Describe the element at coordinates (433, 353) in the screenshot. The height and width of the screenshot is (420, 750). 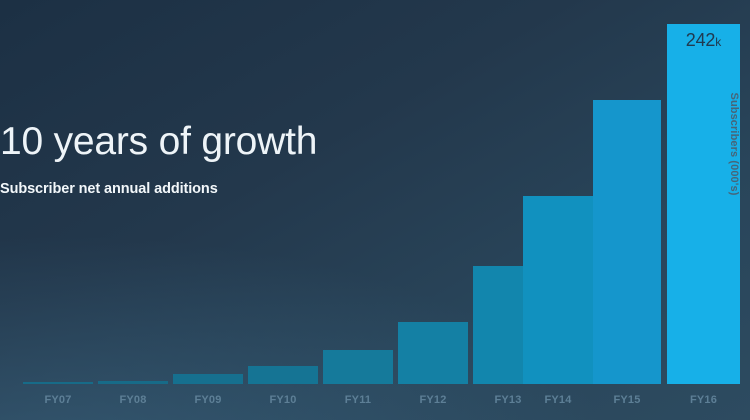
I see `bar-fy12` at that location.